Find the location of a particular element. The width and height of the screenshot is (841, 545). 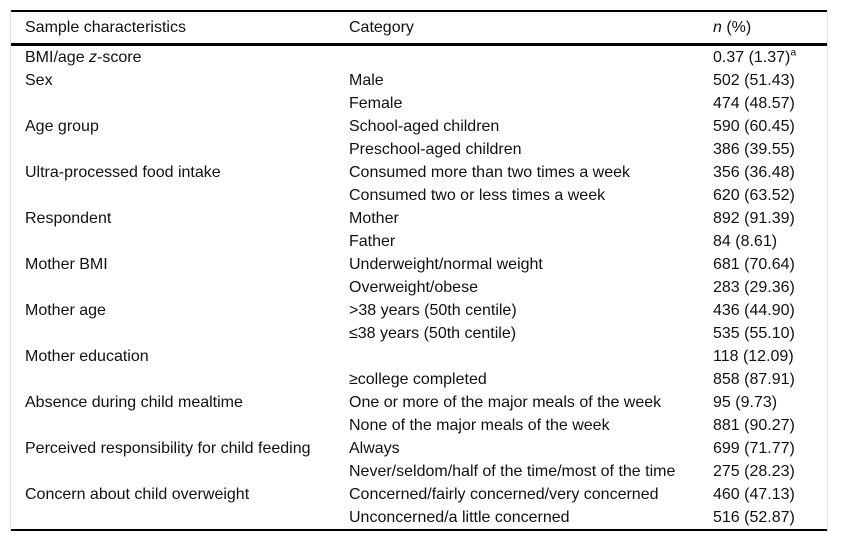

n-percent-cell: 681 (70.64) is located at coordinates (754, 264).